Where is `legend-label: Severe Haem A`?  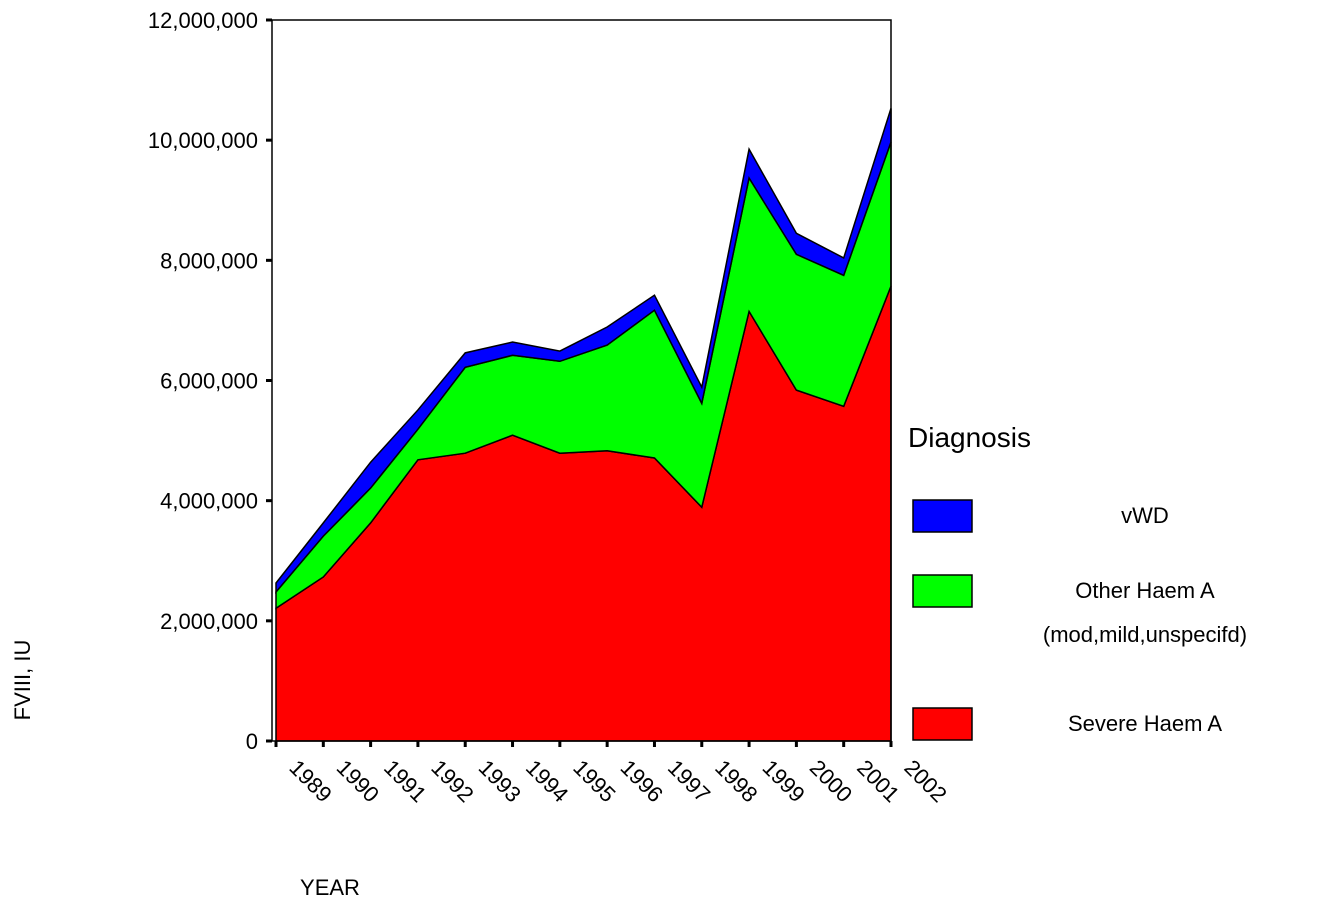 legend-label: Severe Haem A is located at coordinates (1145, 723).